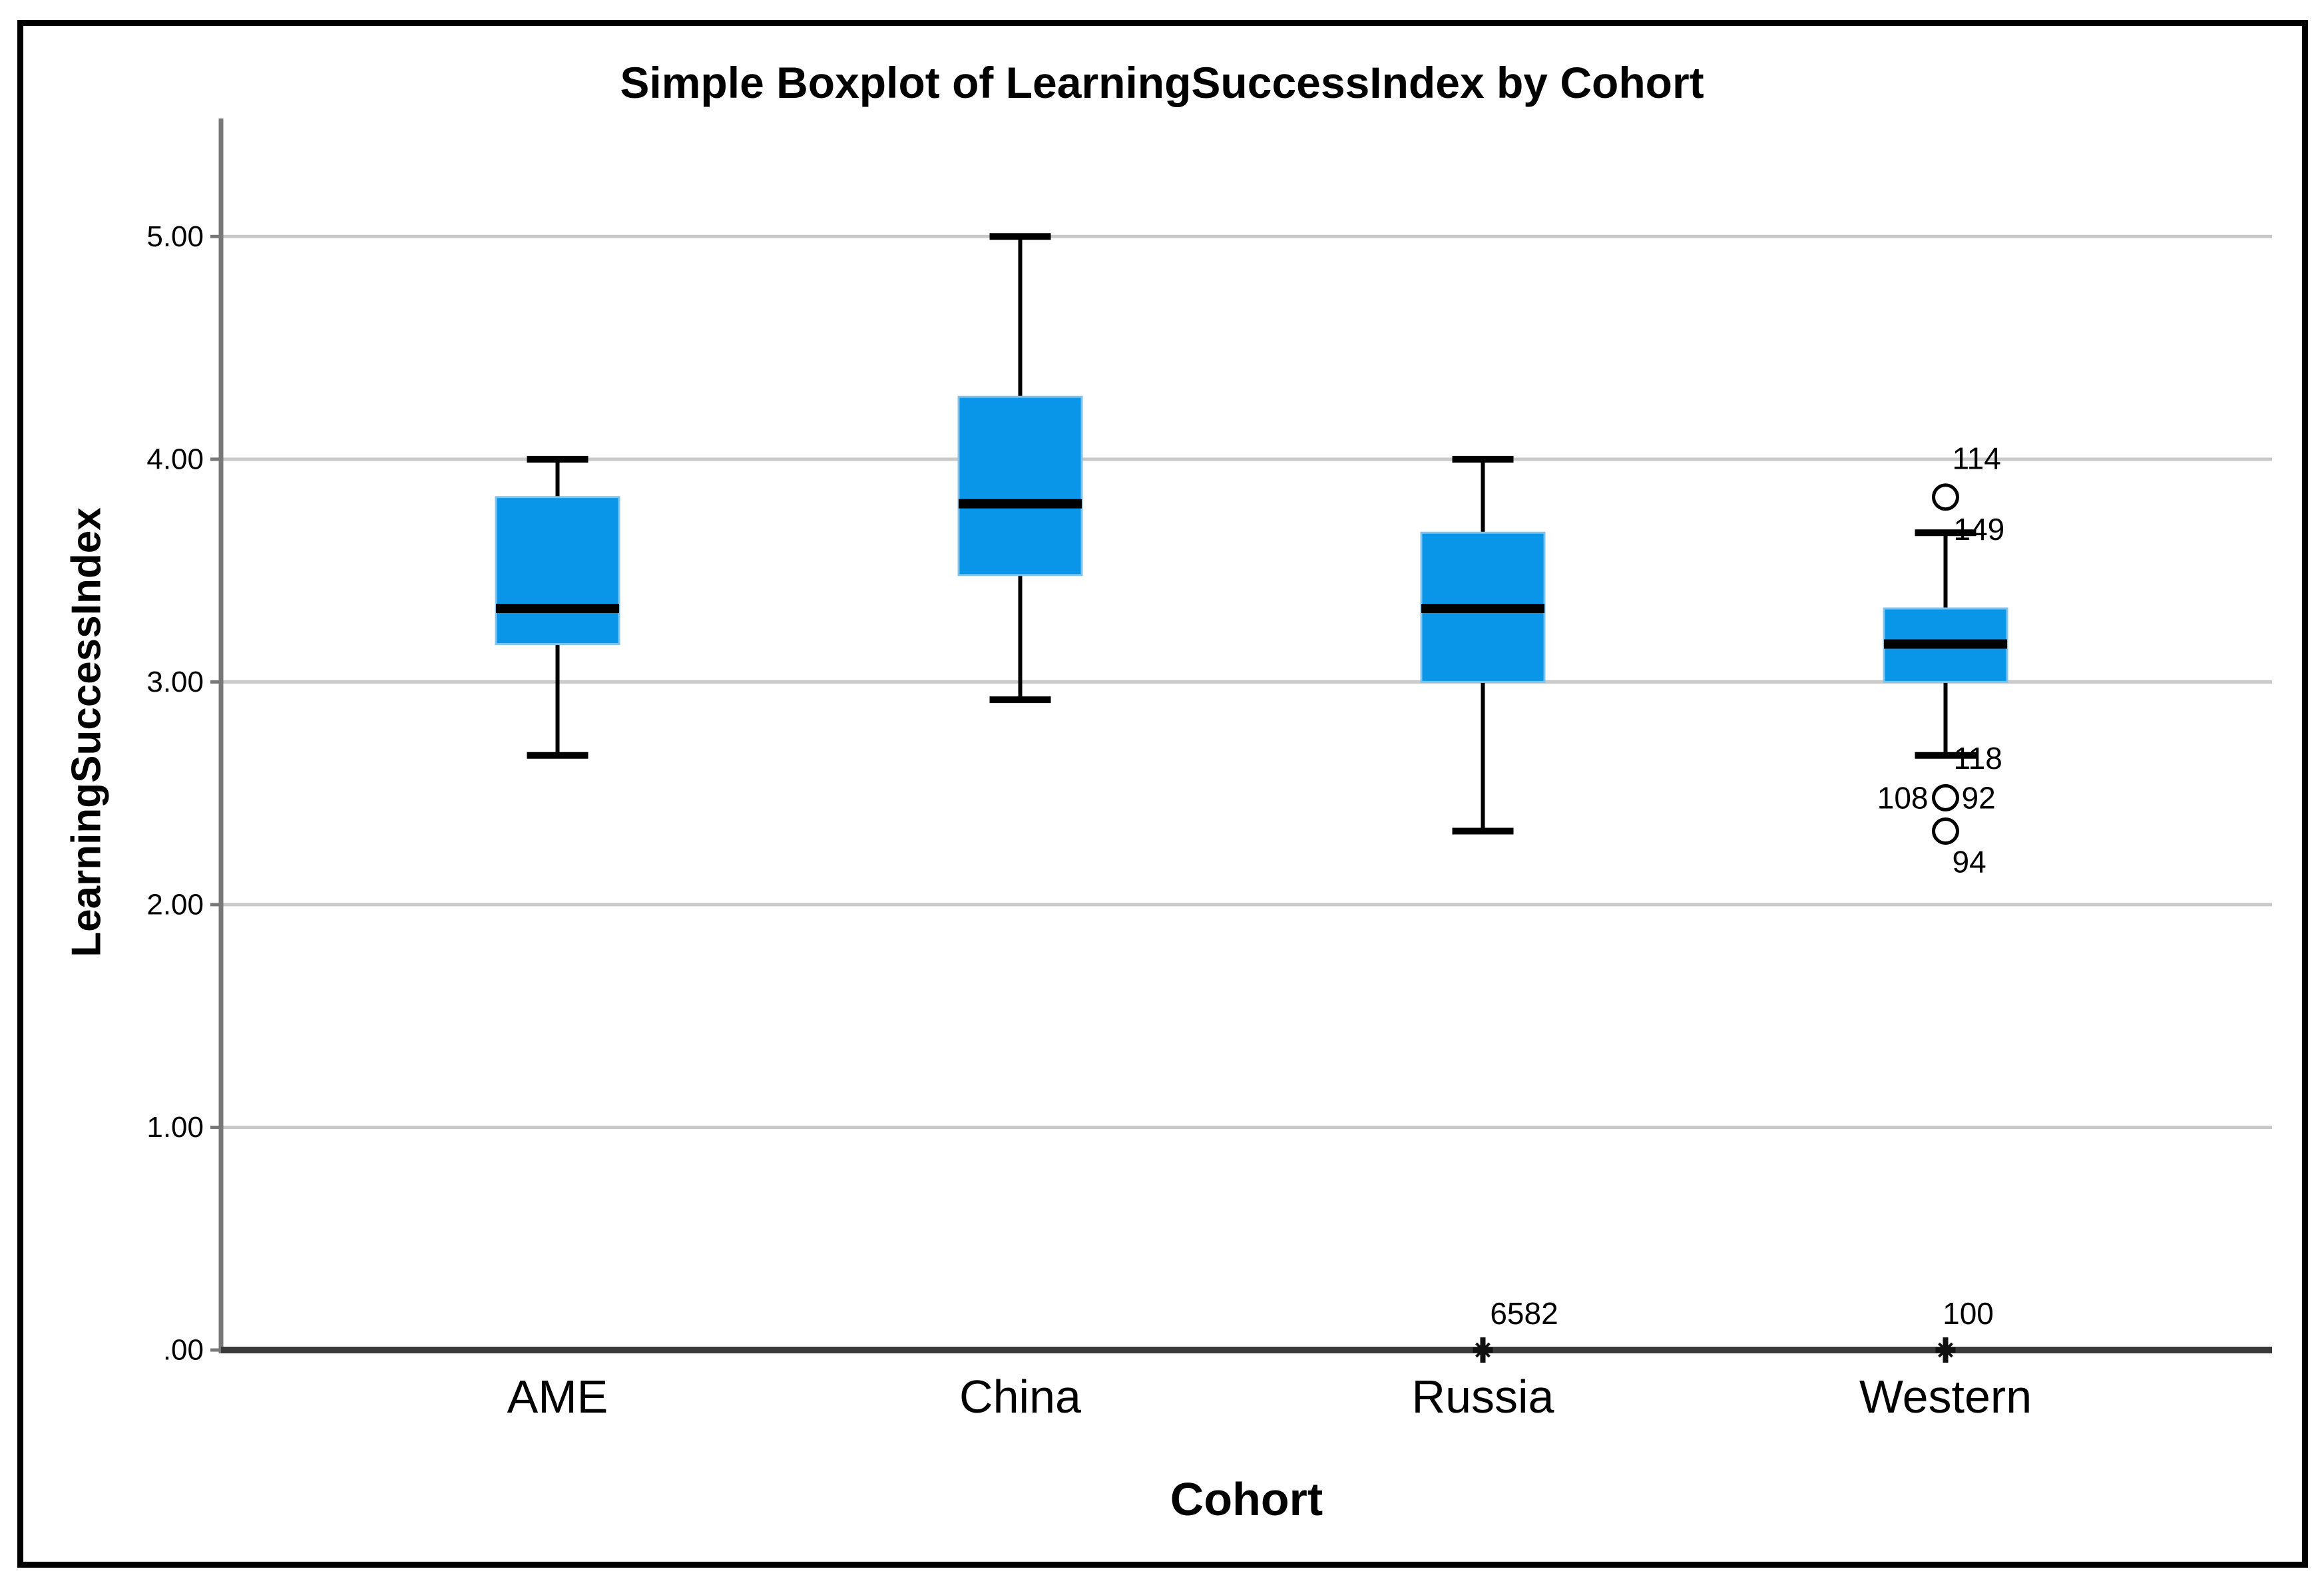 The width and height of the screenshot is (2324, 1593). I want to click on y-axis-label: LearningSuccessIndex, so click(87, 732).